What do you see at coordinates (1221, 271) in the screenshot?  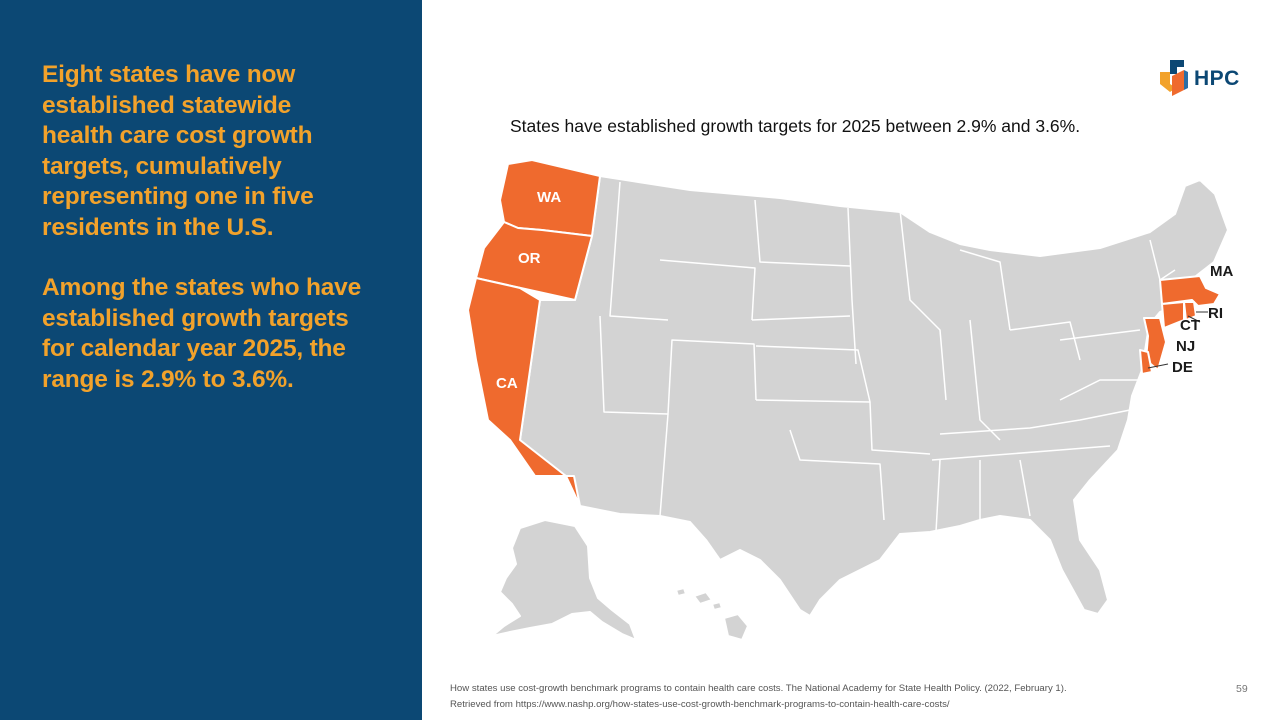 I see `label-ma: MA` at bounding box center [1221, 271].